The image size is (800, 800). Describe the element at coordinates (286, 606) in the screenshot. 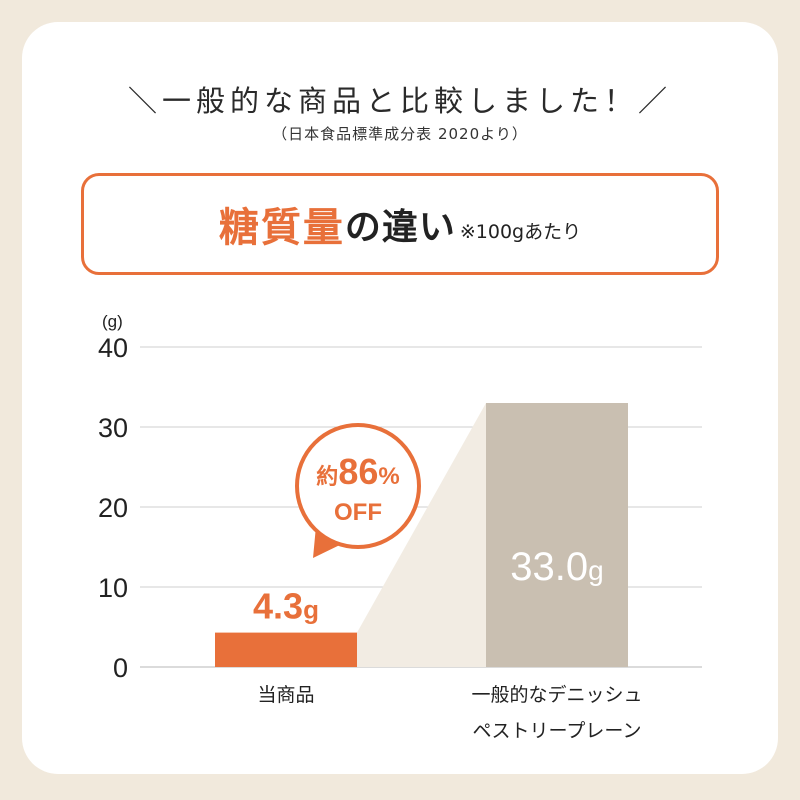

I see `value-label-0: 4.3g` at that location.